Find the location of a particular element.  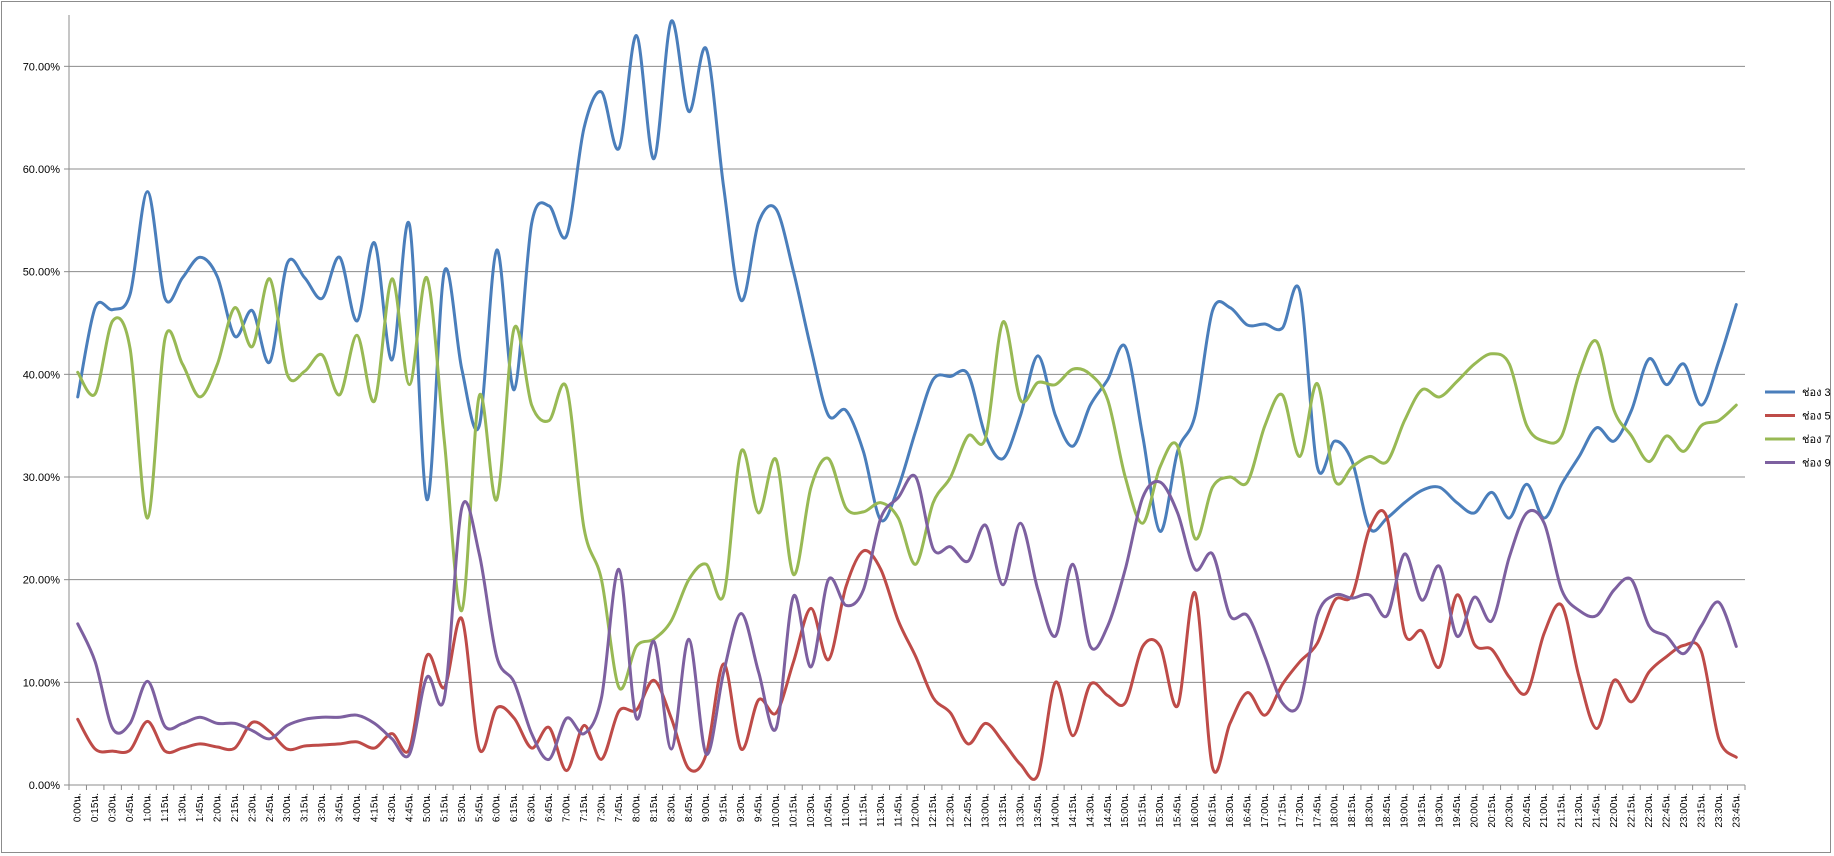

x-tick-label: 16:15น. is located at coordinates (1213, 810).